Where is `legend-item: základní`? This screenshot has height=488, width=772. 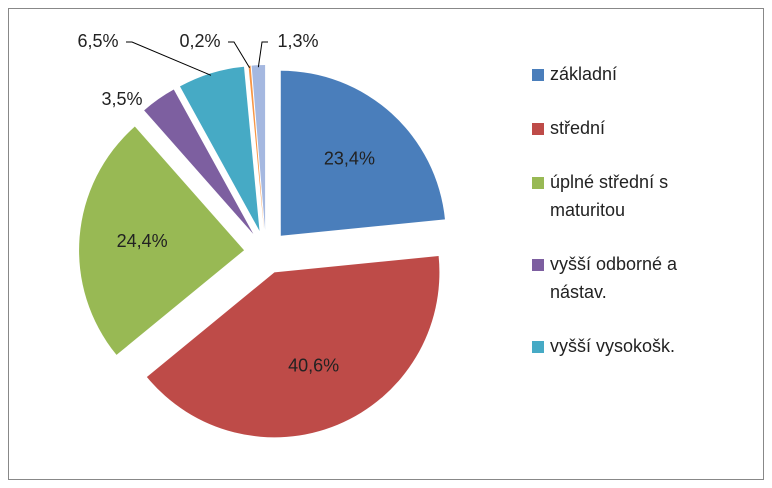 legend-item: základní is located at coordinates (626, 74).